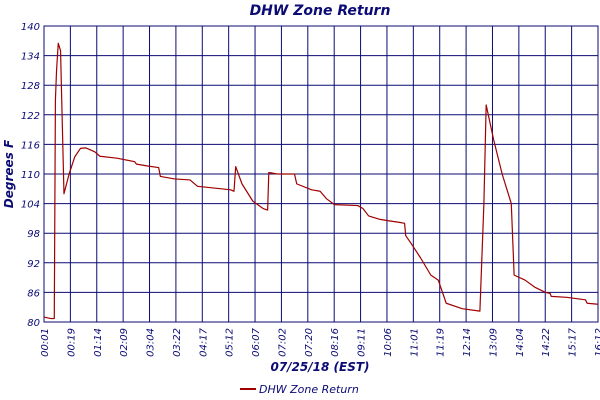 The height and width of the screenshot is (400, 600). I want to click on x-tick-label: 03:22, so click(177, 342).